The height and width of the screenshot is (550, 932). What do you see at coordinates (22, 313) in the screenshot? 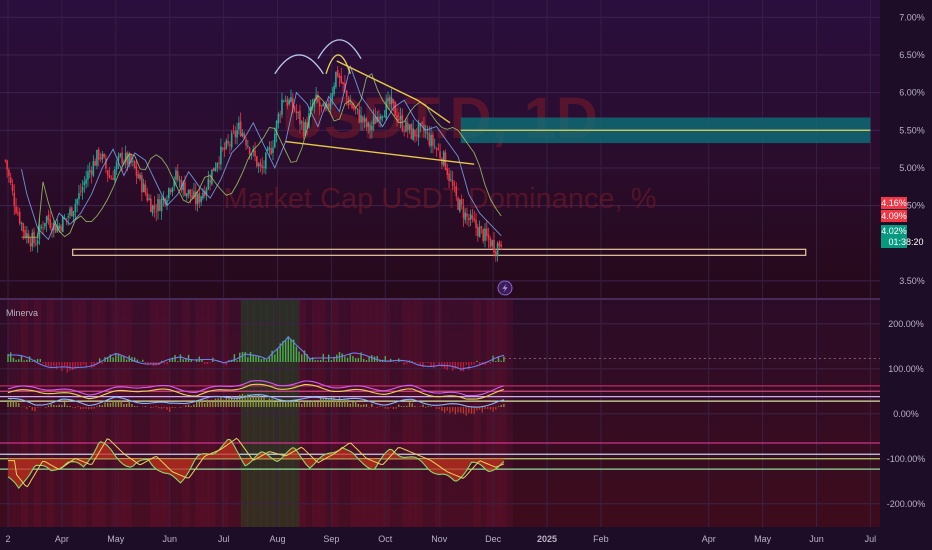
I see `indicator-title: Minerva` at bounding box center [22, 313].